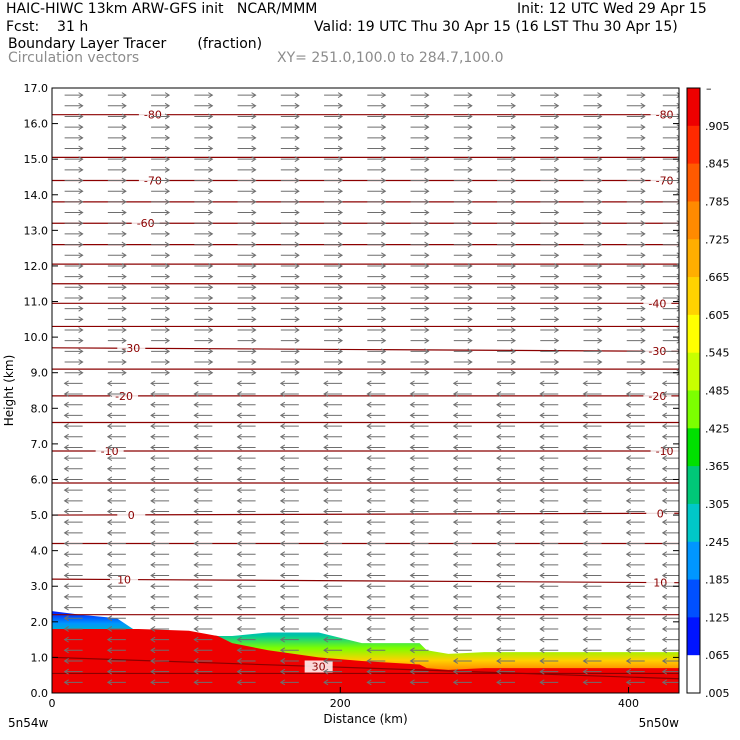 The height and width of the screenshot is (740, 740). What do you see at coordinates (717, 391) in the screenshot?
I see `colorbar-label: .485` at bounding box center [717, 391].